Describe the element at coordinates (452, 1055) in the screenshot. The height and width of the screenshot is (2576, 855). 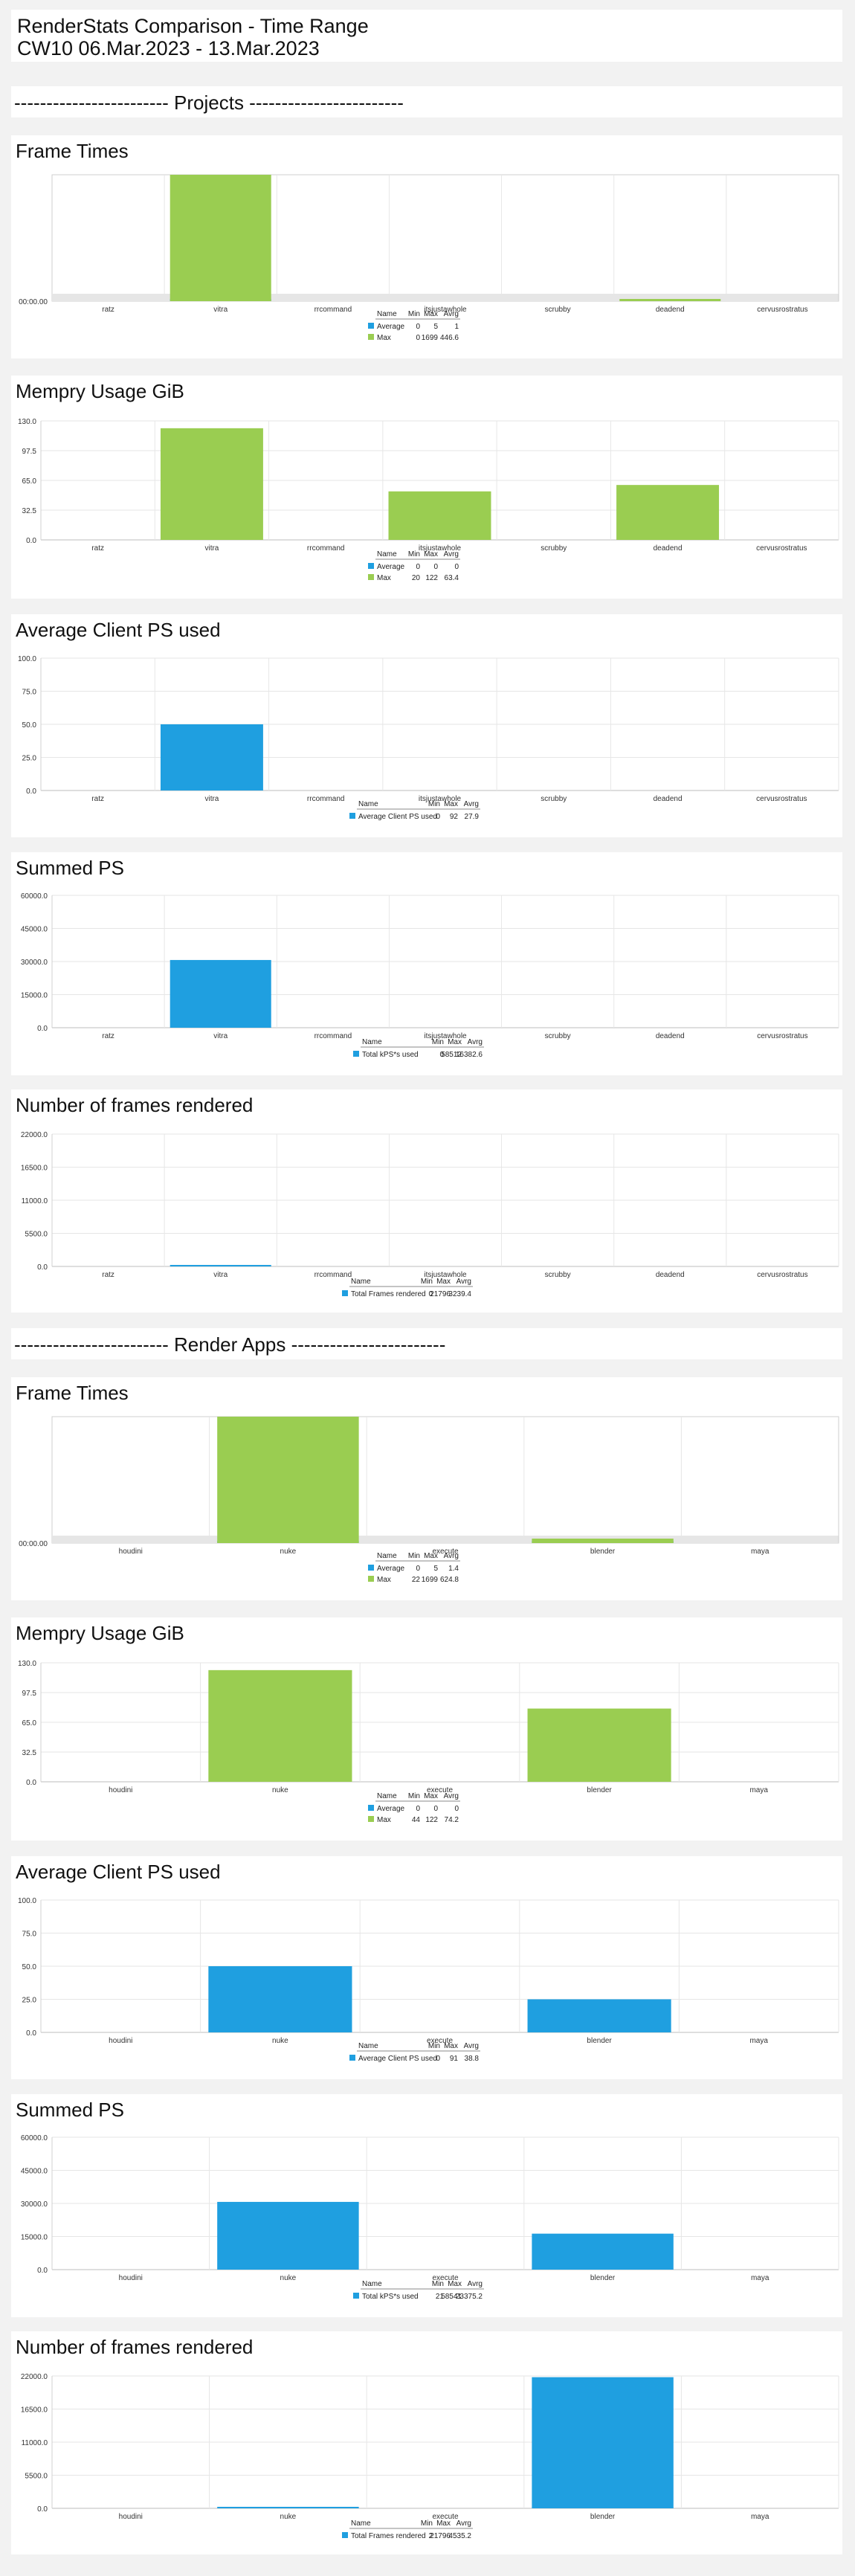
I see `legend-max-value: 58512` at that location.